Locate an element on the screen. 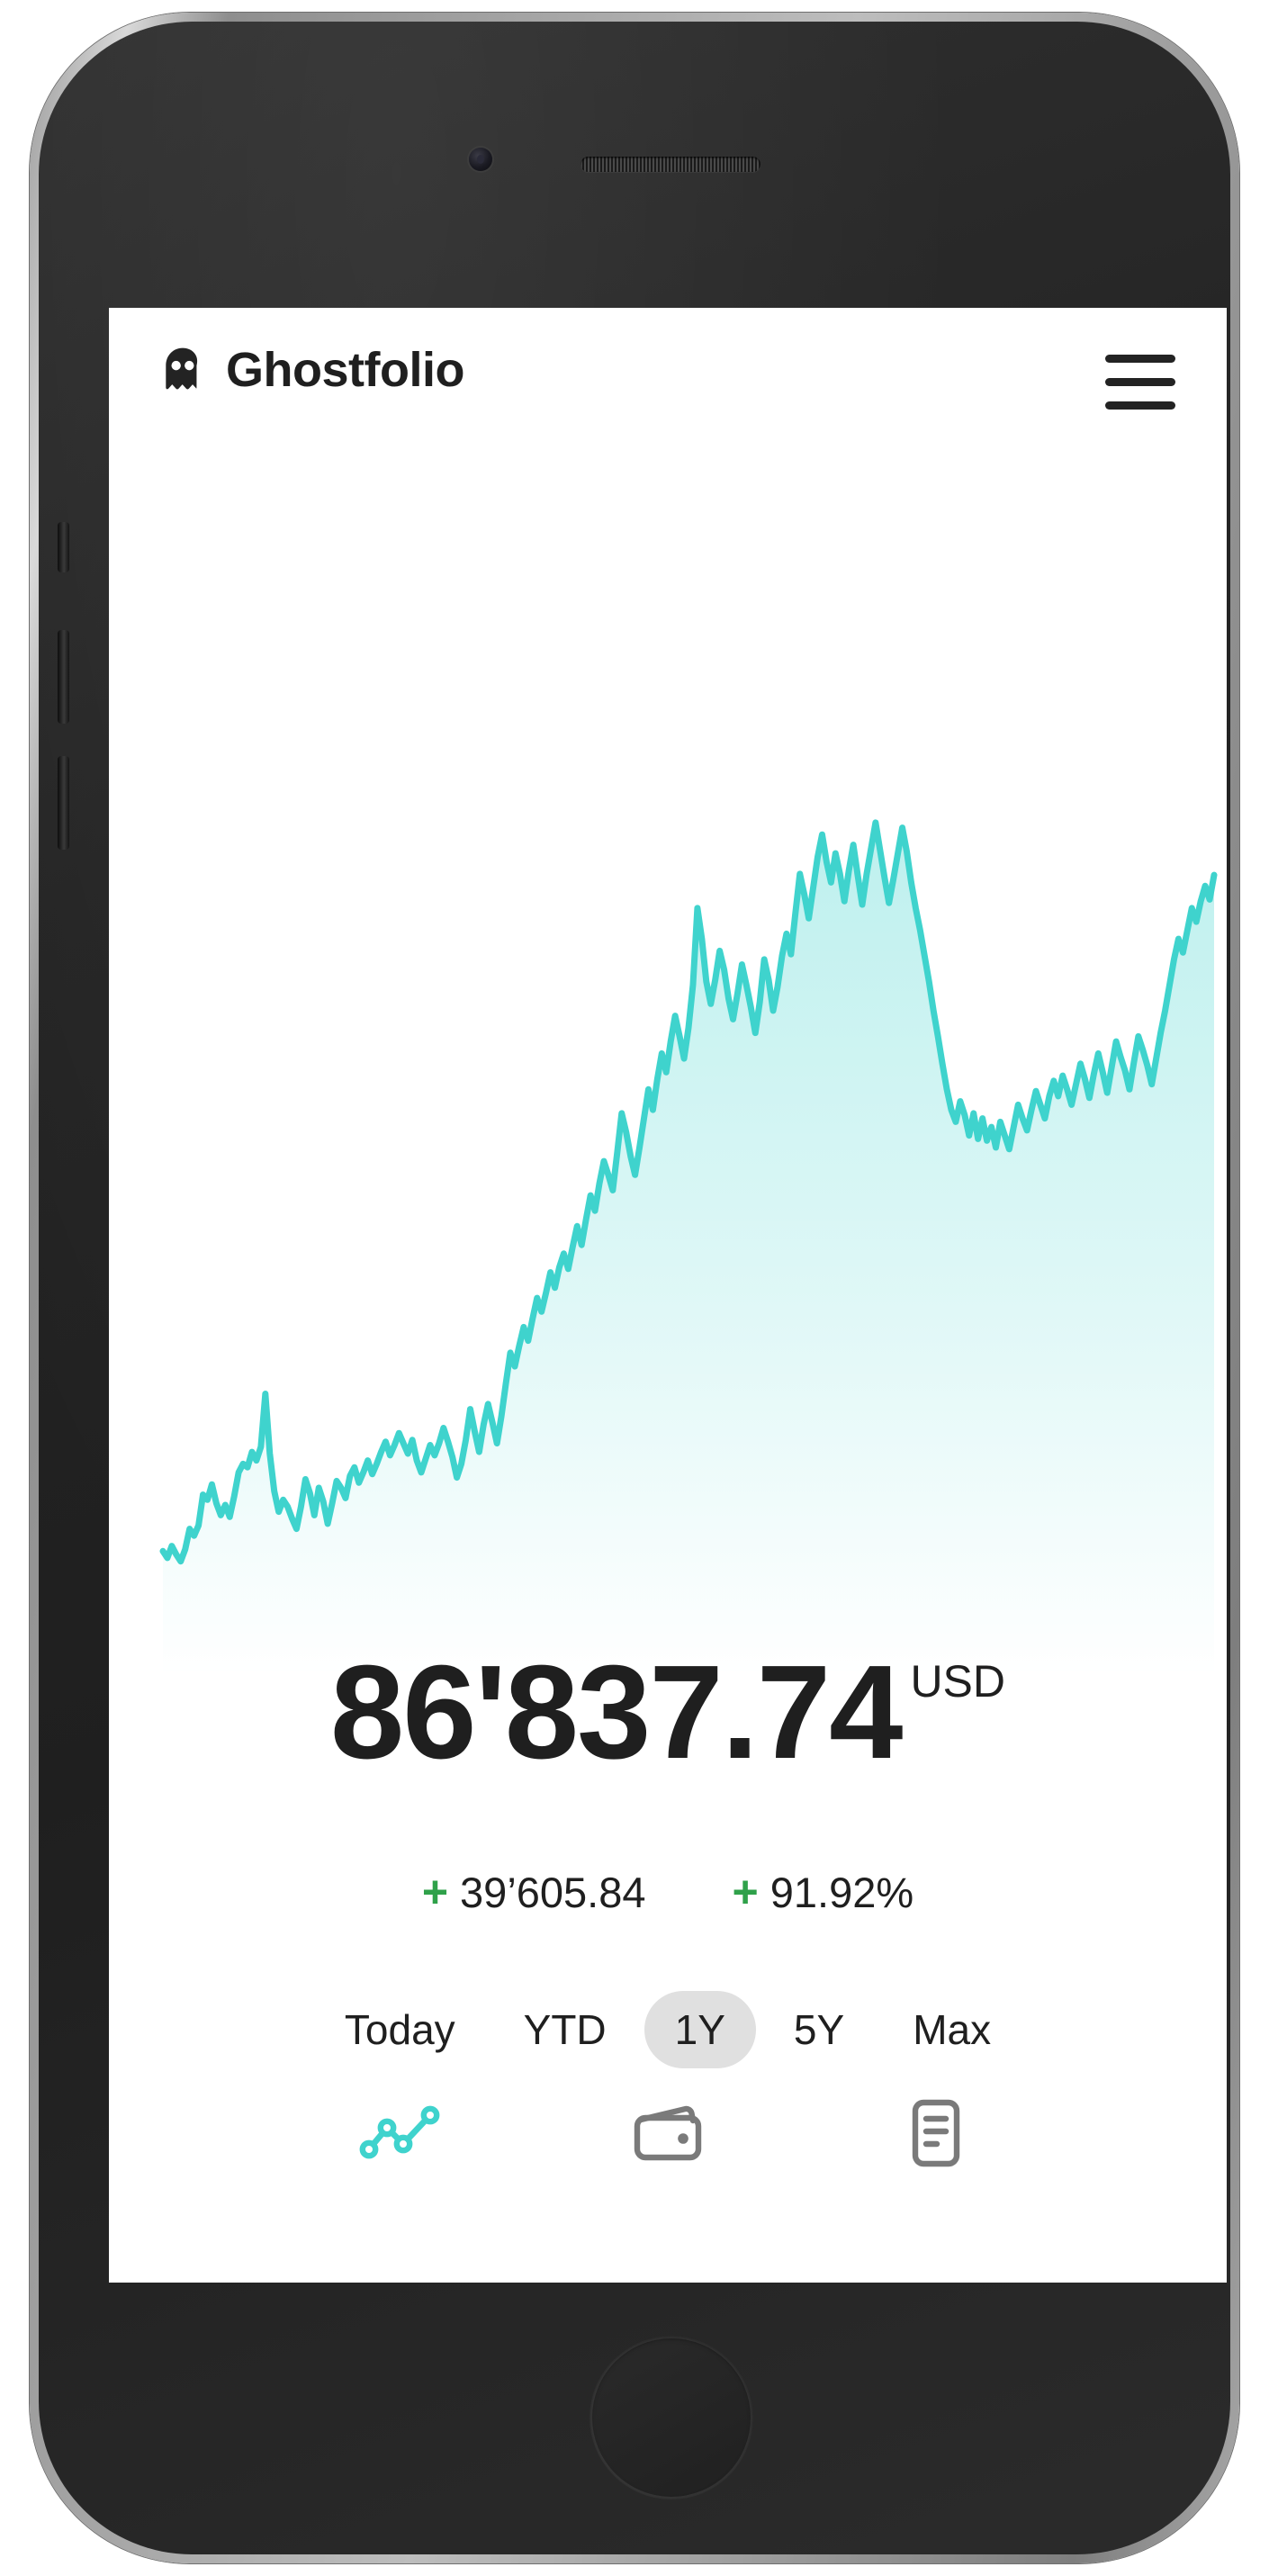 The image size is (1269, 2576). camera-lens is located at coordinates (481, 159).